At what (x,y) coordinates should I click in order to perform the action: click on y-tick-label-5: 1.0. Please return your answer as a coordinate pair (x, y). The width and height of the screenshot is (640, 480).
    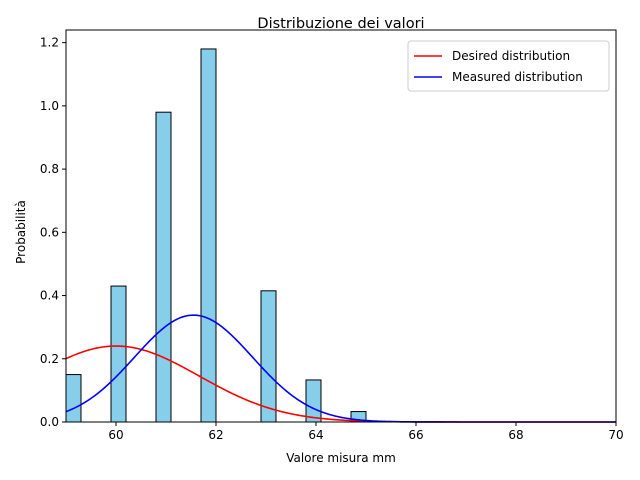
    Looking at the image, I should click on (49, 106).